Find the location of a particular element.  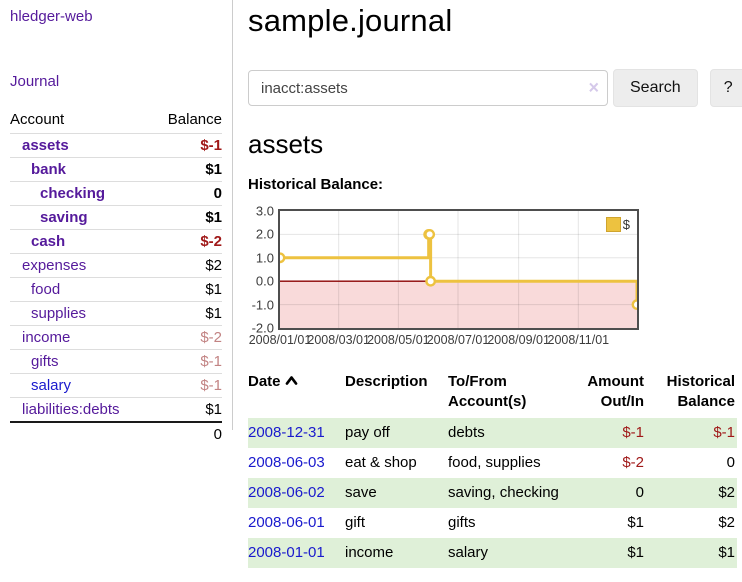

register-description-cell: income is located at coordinates (396, 553).